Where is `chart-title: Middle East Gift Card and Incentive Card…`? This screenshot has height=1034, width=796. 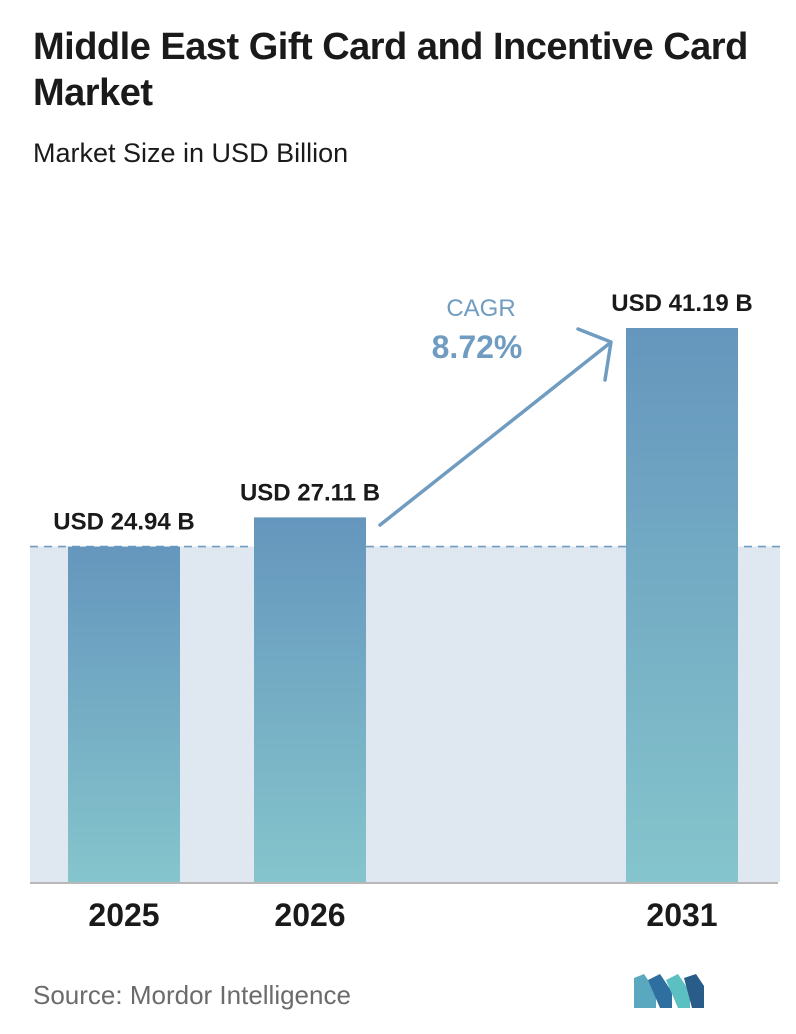 chart-title: Middle East Gift Card and Incentive Card… is located at coordinates (390, 70).